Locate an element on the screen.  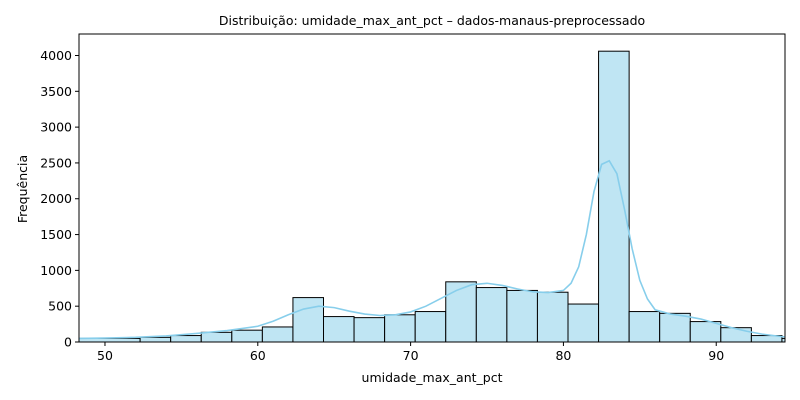
y-tick-label: 0 is located at coordinates (68, 342).